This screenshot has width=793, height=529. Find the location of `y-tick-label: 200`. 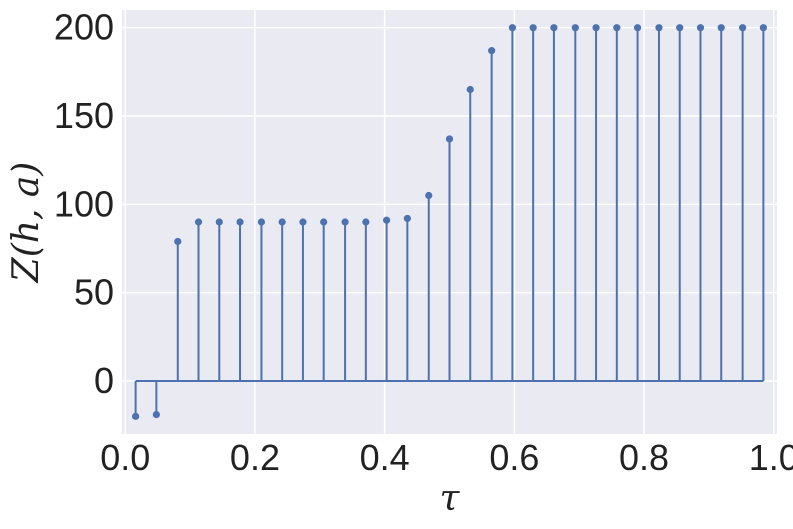

y-tick-label: 200 is located at coordinates (84, 27).